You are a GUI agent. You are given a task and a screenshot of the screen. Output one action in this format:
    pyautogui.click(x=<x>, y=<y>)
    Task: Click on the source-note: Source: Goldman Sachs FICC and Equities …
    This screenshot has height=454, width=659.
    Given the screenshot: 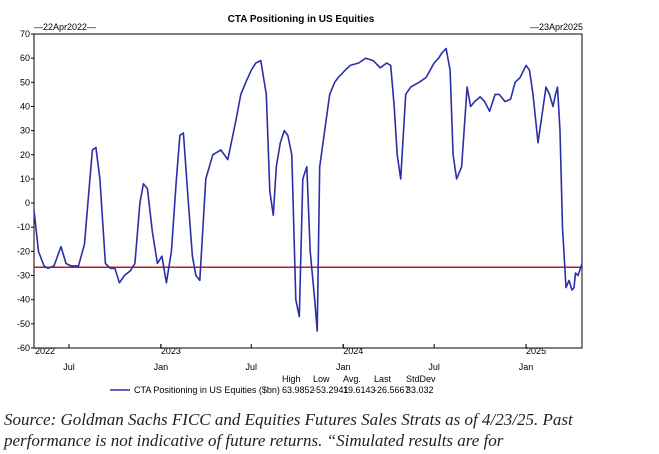 What is the action you would take?
    pyautogui.click(x=288, y=430)
    